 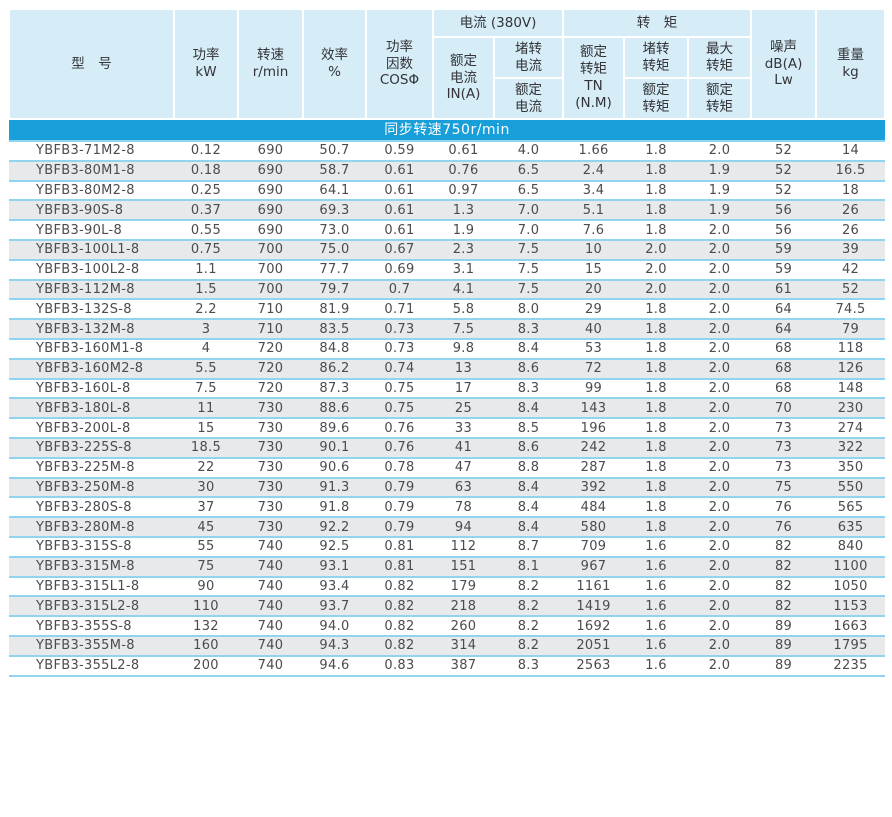 What do you see at coordinates (399, 64) in the screenshot?
I see `col-header-power-factor: 功率 因数 COSΦ` at bounding box center [399, 64].